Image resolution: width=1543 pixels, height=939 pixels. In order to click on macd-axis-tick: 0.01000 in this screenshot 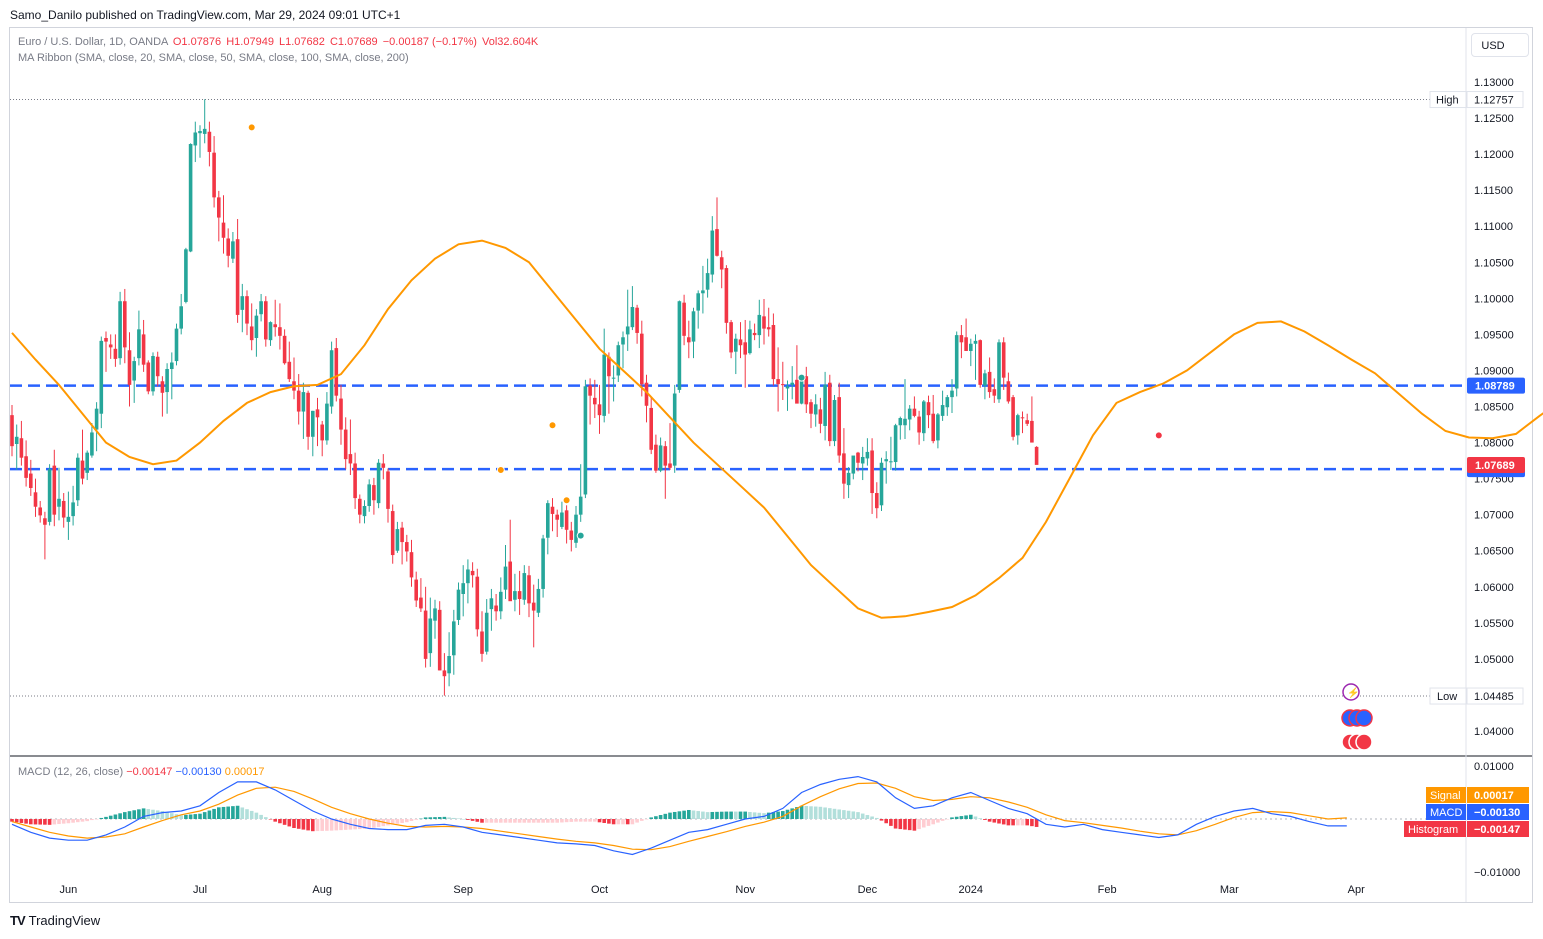, I will do `click(1494, 767)`.